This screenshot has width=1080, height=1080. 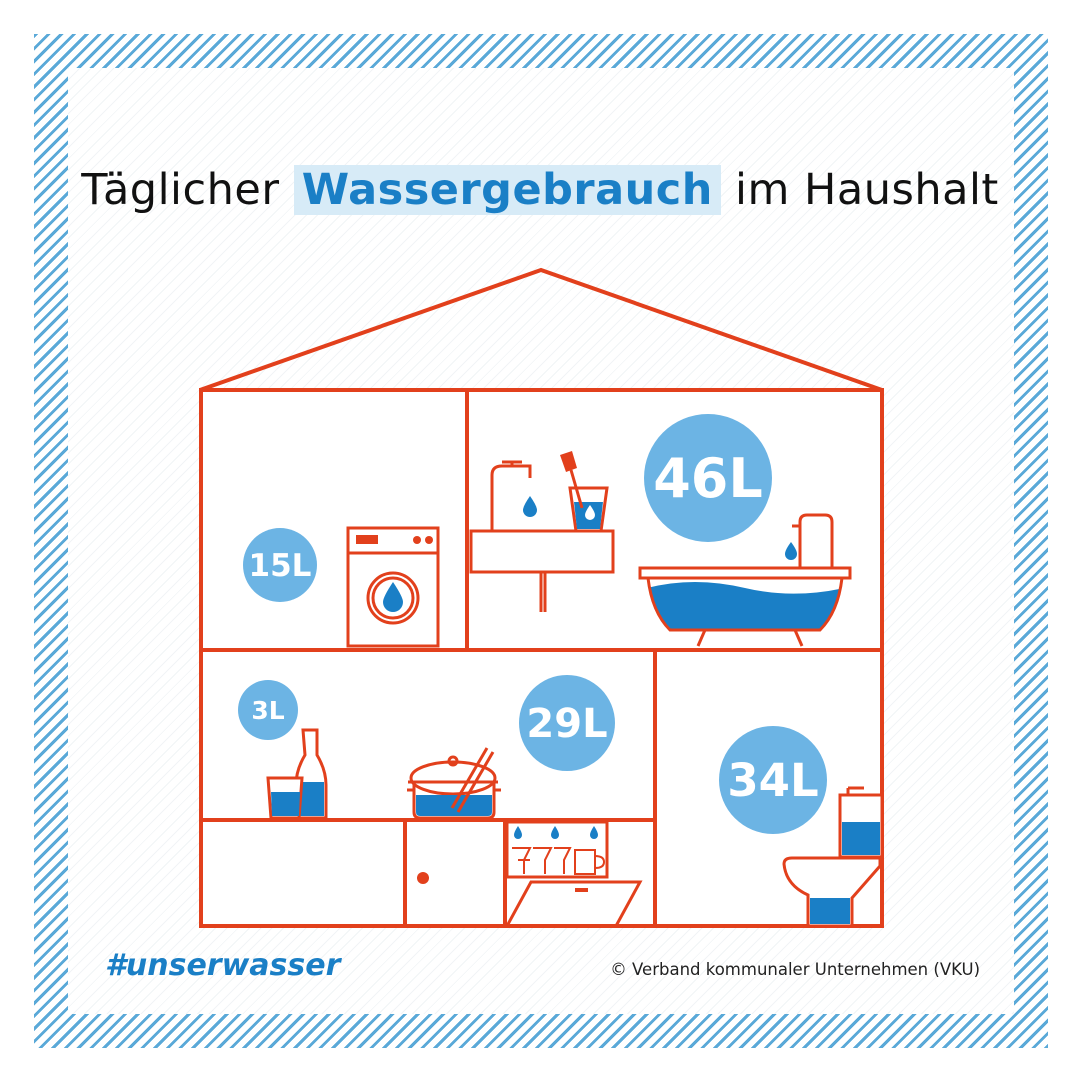 I want to click on kitchen-counter, so click(x=428, y=872).